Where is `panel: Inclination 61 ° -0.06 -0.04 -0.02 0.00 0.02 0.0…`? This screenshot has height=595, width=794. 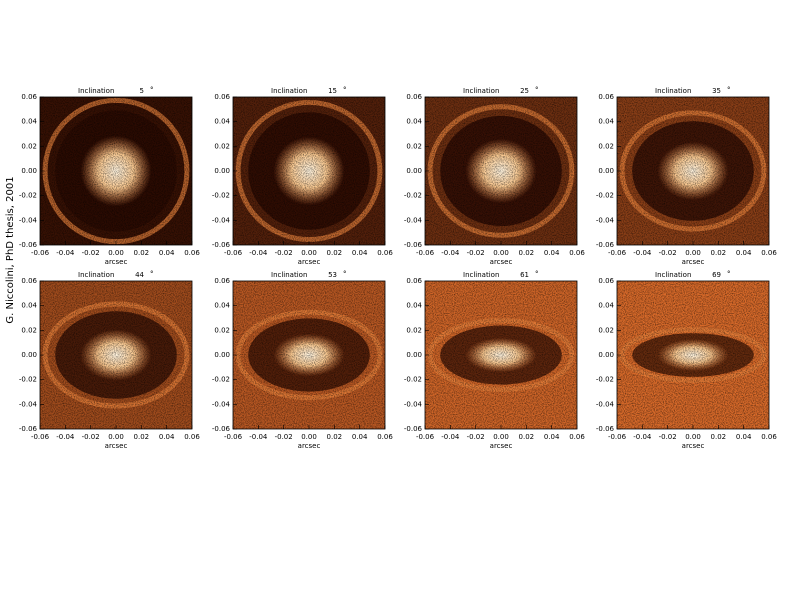 panel: Inclination 61 ° -0.06 -0.04 -0.02 0.00 0.02 0.0… is located at coordinates (494, 360).